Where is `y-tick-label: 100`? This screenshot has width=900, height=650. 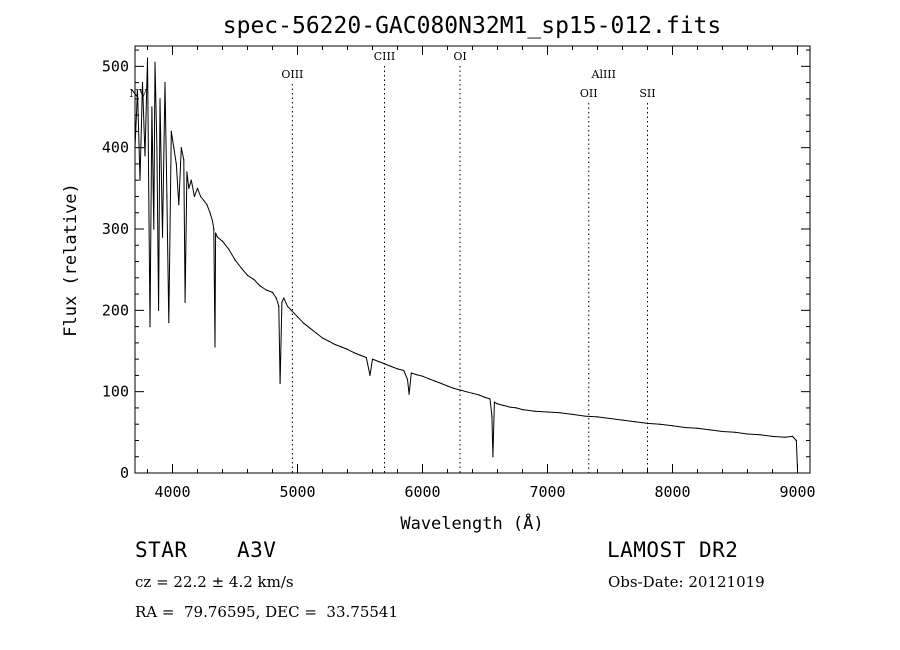 y-tick-label: 100 is located at coordinates (115, 392).